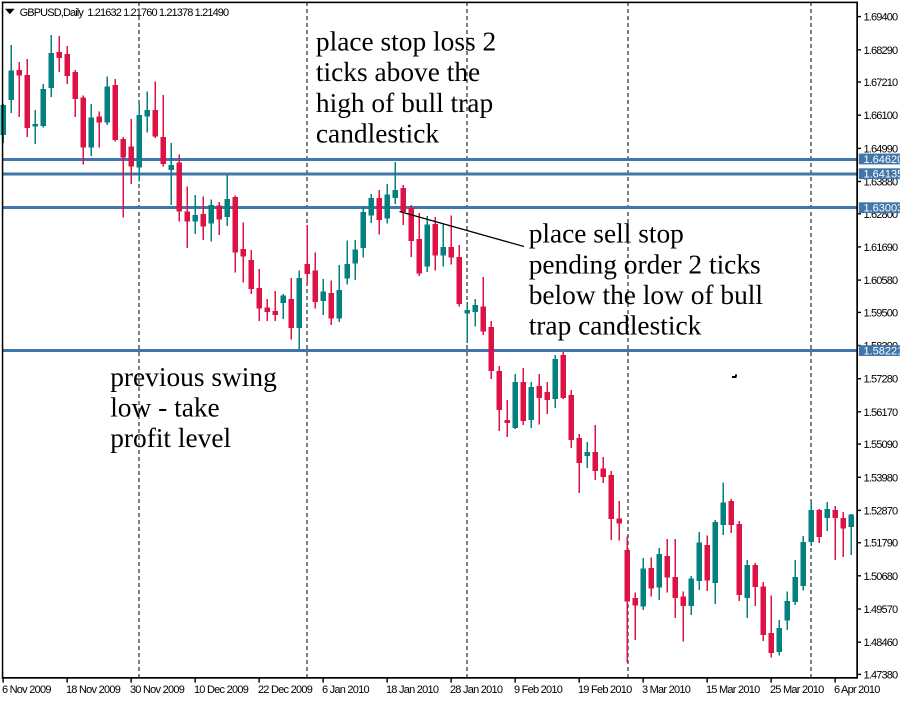 This screenshot has width=900, height=705. Describe the element at coordinates (412, 690) in the screenshot. I see `svg-text: 18 Jan 2010` at that location.